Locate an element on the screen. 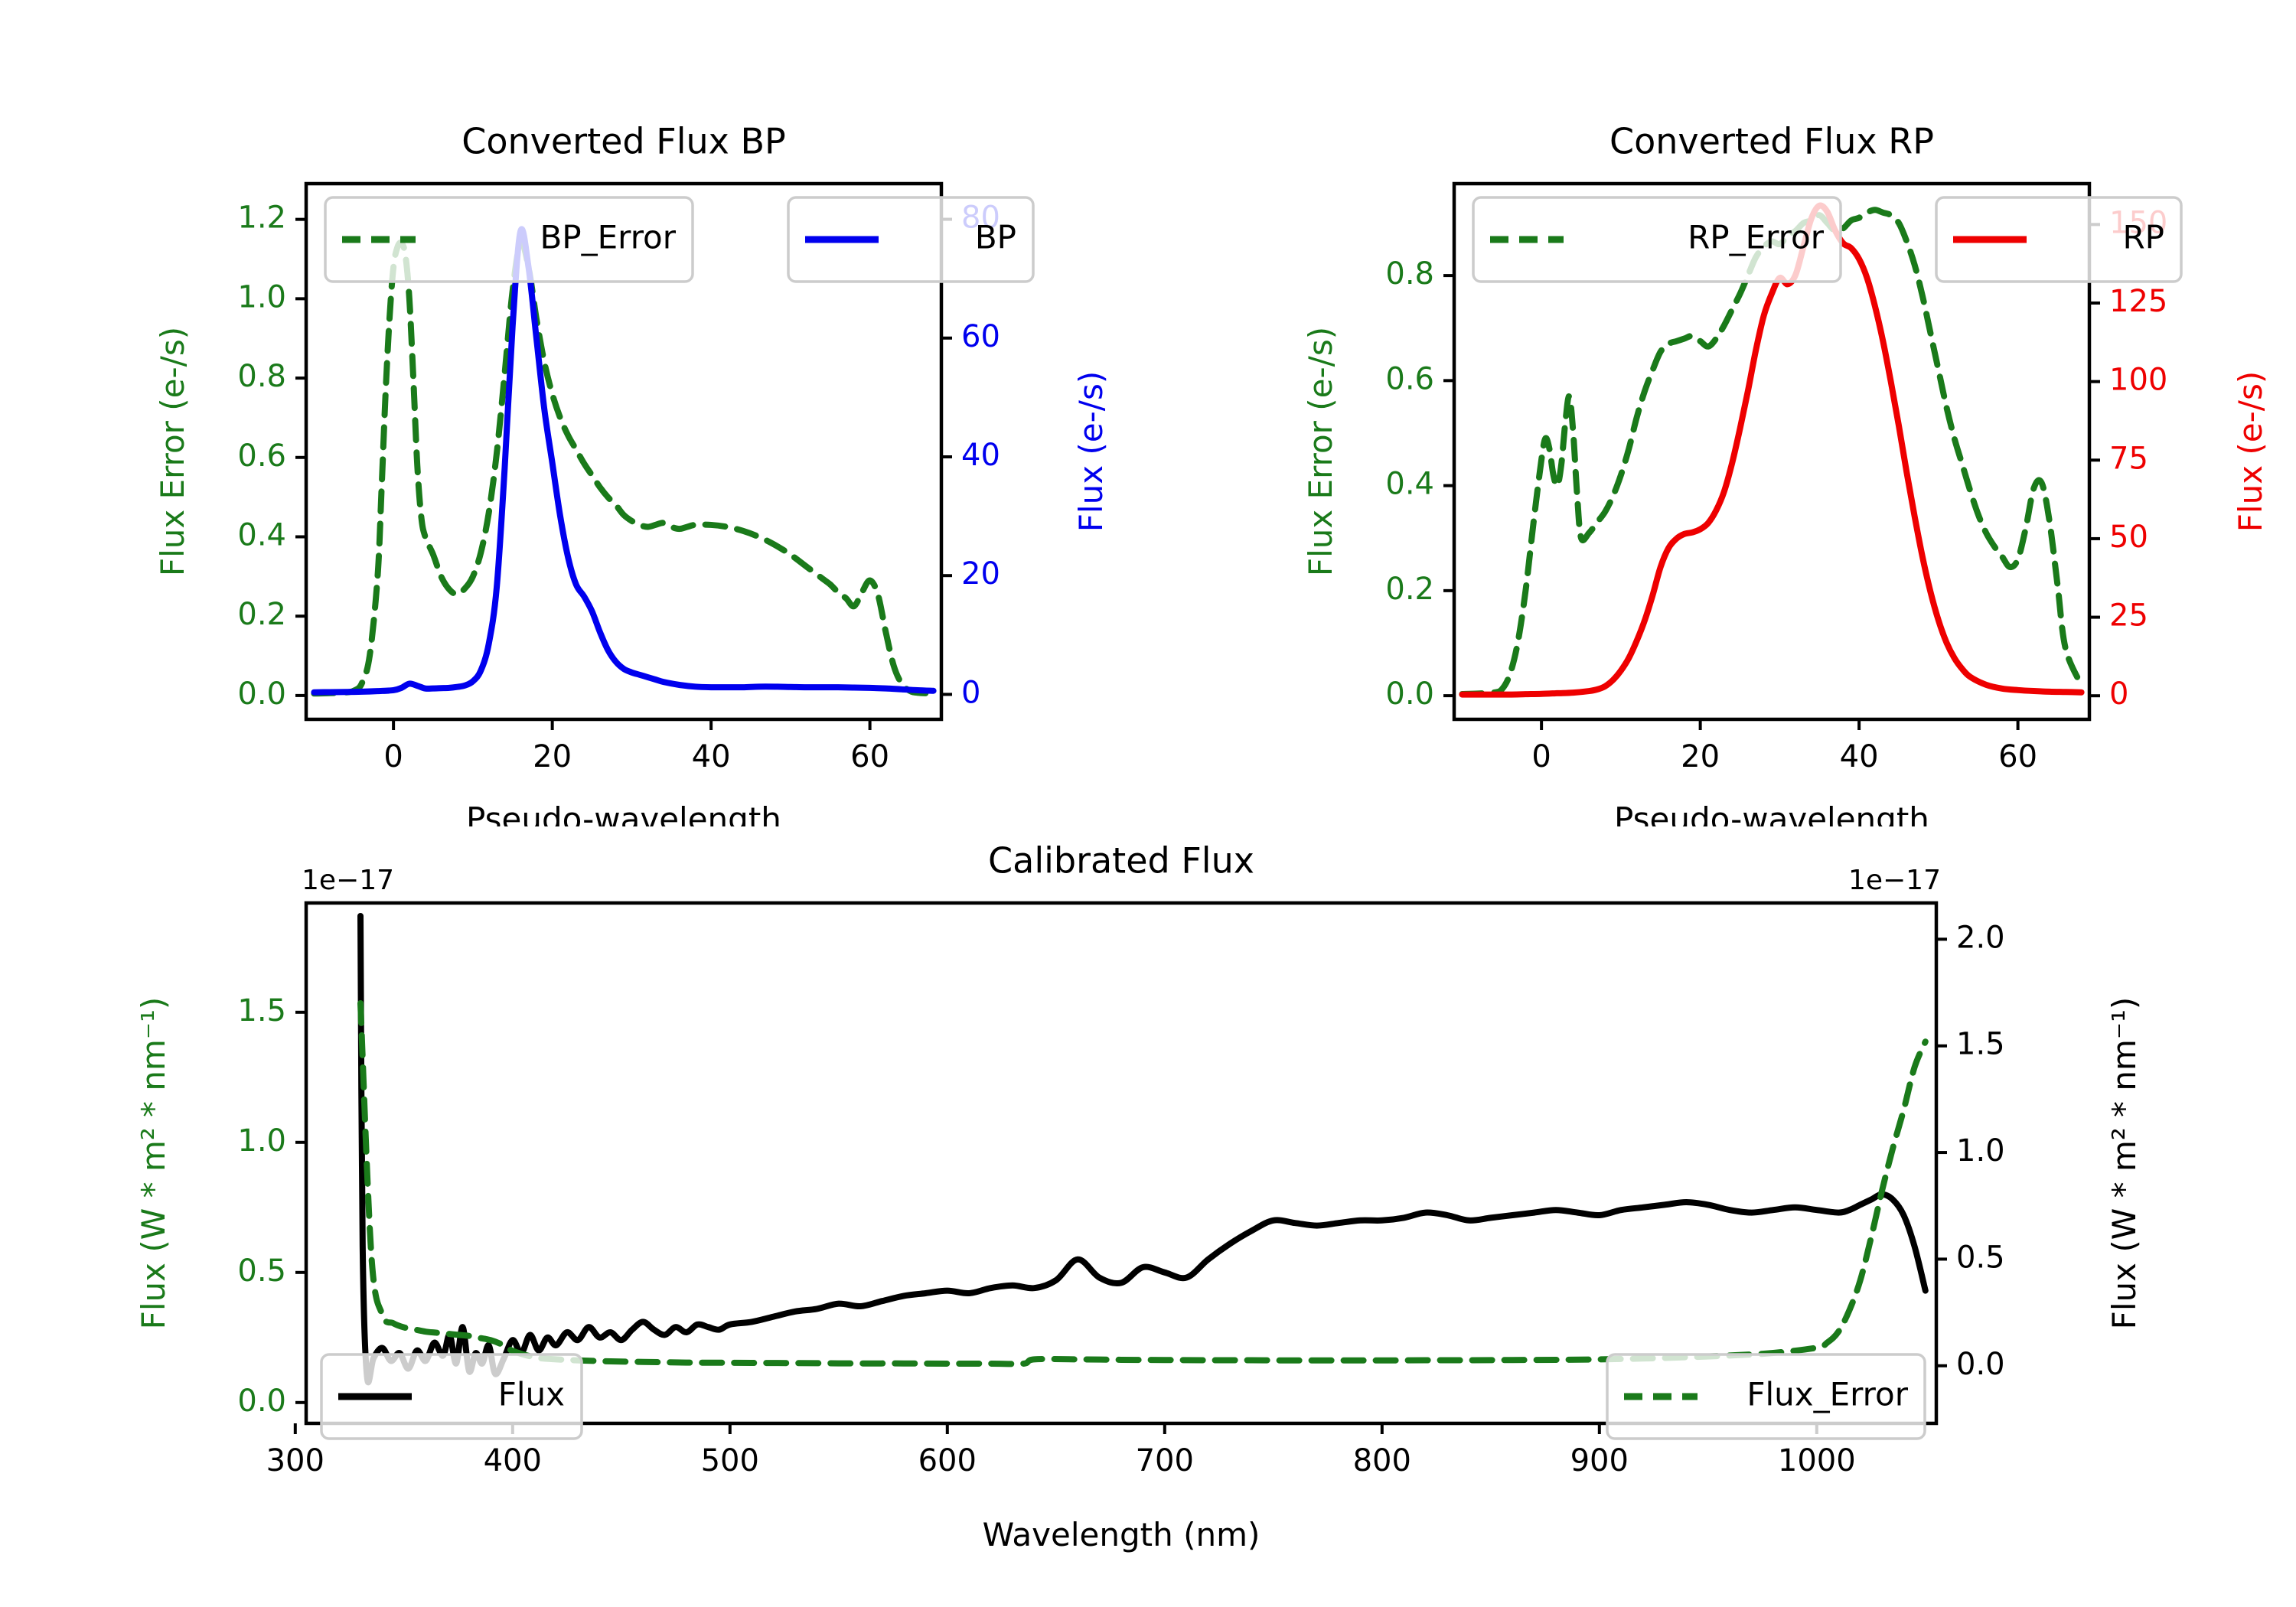 The width and height of the screenshot is (2296, 1607). legend-label: Flux_Error is located at coordinates (1827, 1394).